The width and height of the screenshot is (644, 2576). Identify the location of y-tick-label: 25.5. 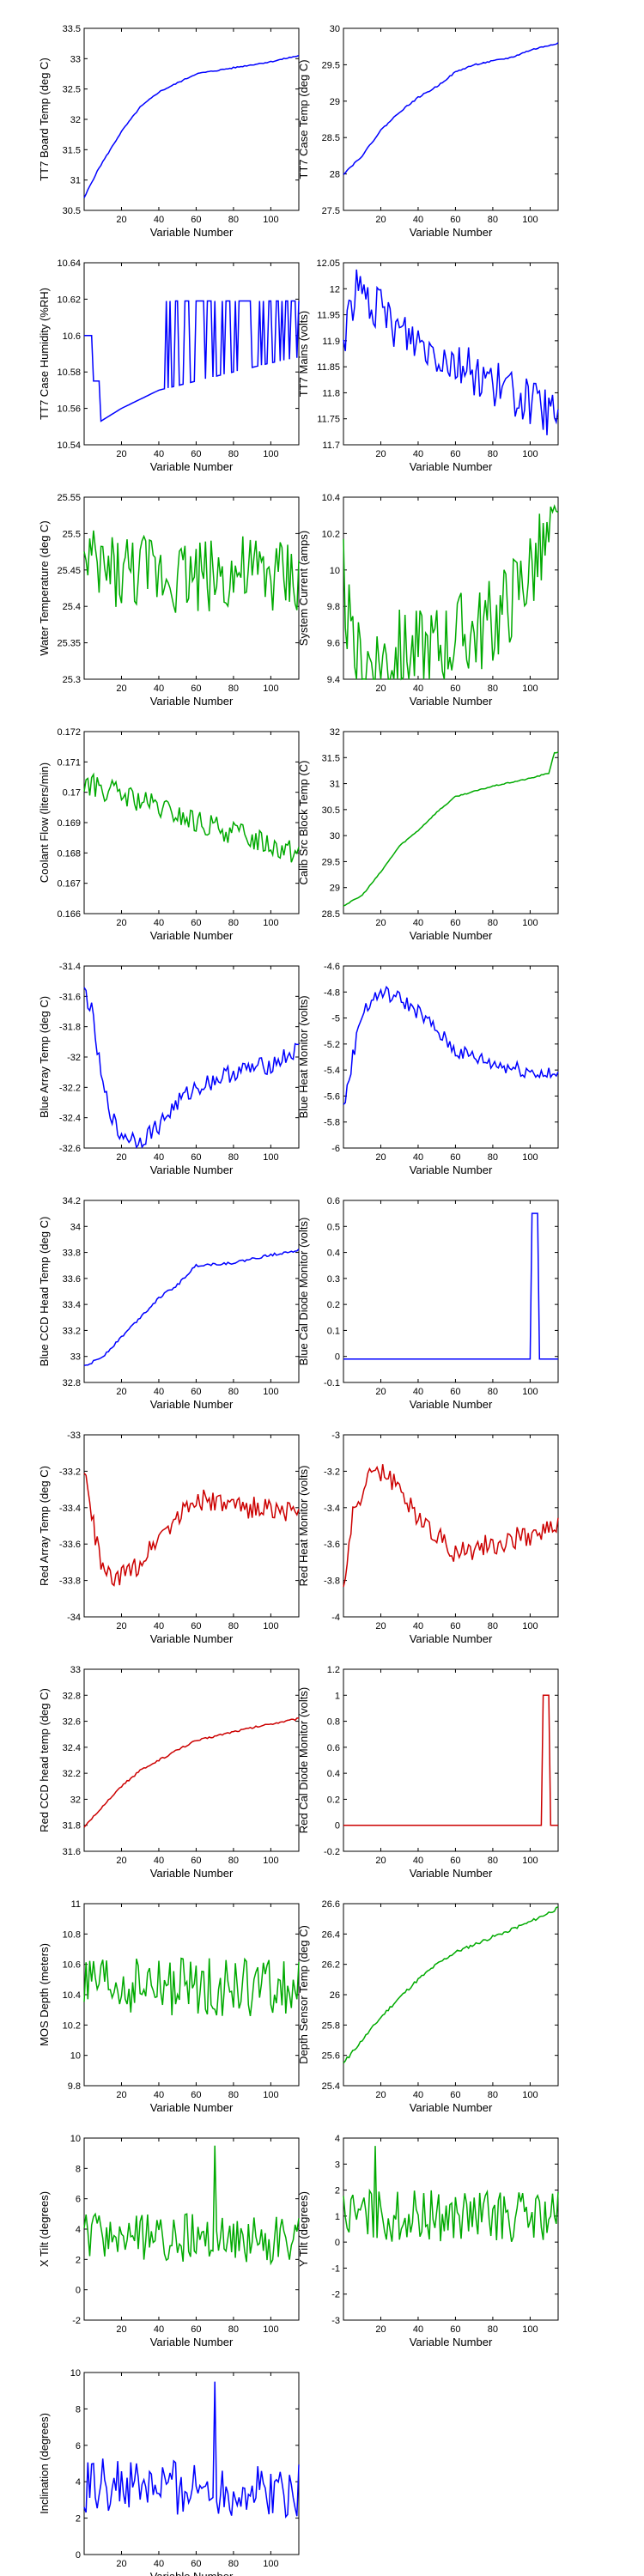
(72, 534).